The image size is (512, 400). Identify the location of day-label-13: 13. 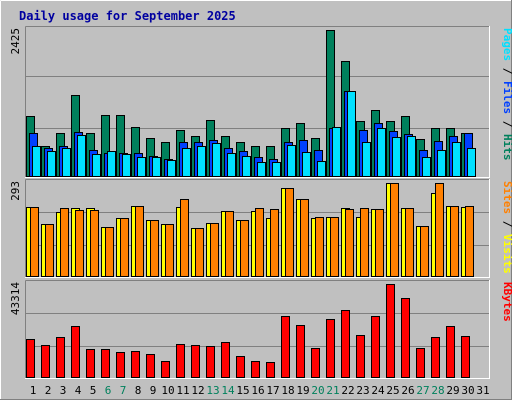
(212, 390).